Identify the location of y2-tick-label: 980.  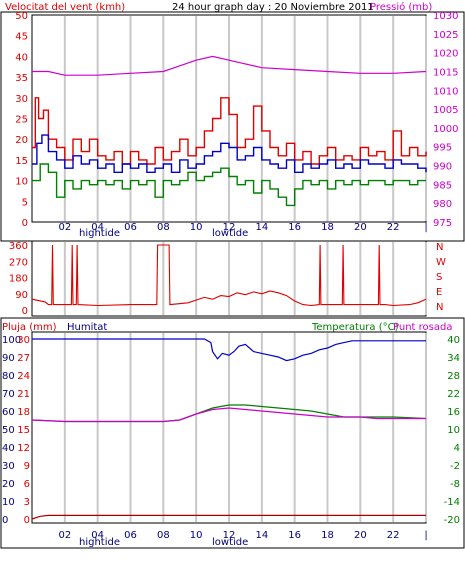
(442, 204).